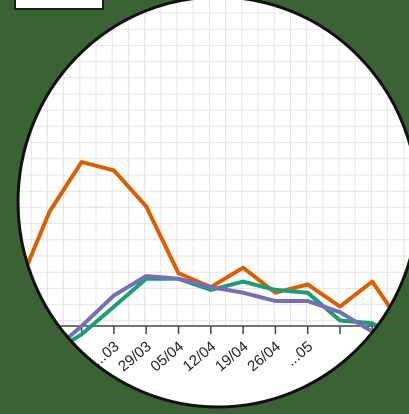  What do you see at coordinates (59, 5) in the screenshot?
I see `corner-label-box` at bounding box center [59, 5].